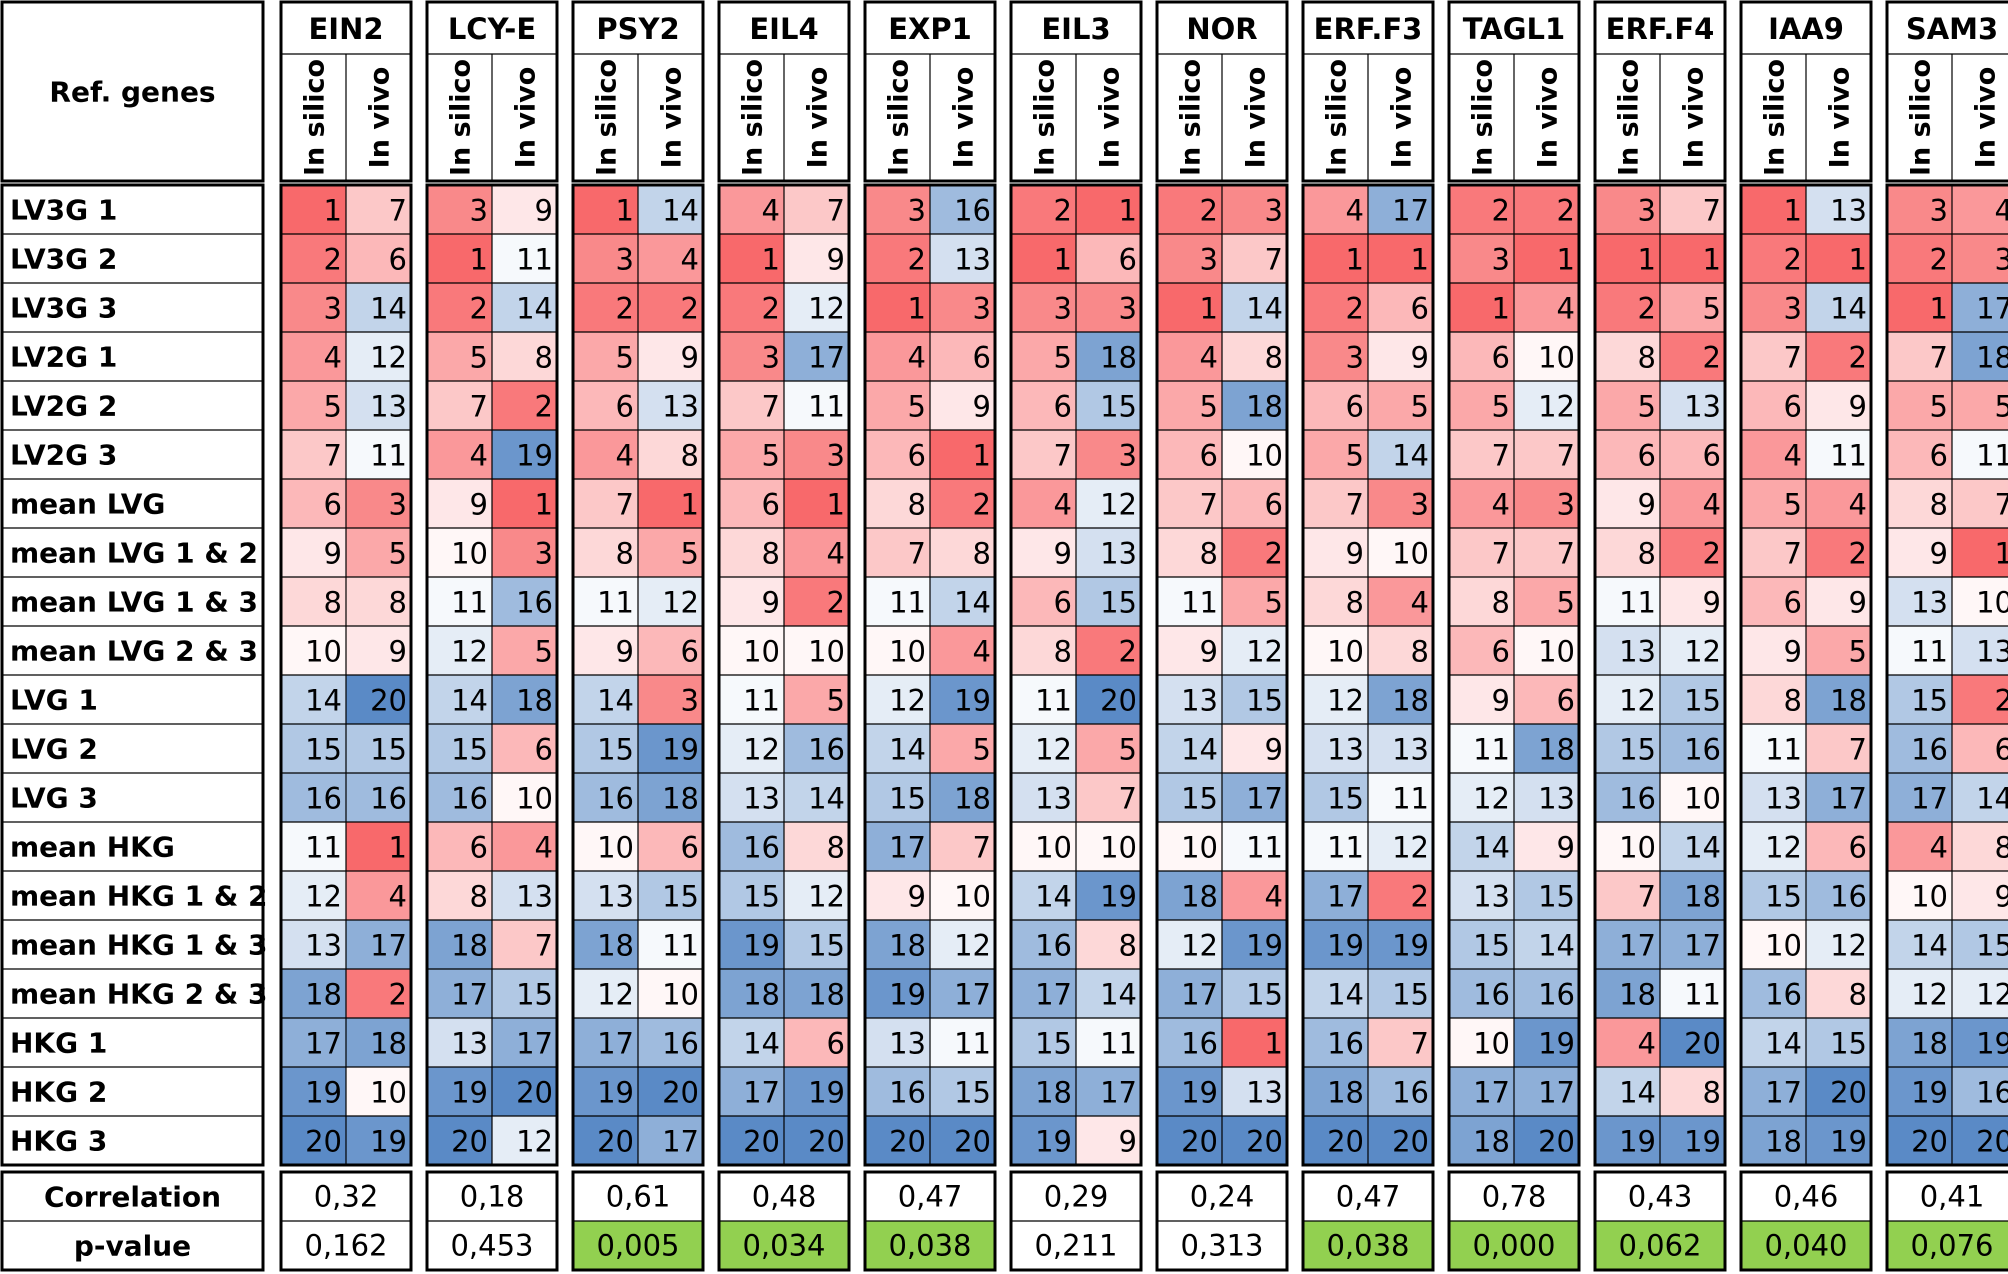 The height and width of the screenshot is (1274, 2008). I want to click on correlation-cell, so click(1222, 1196).